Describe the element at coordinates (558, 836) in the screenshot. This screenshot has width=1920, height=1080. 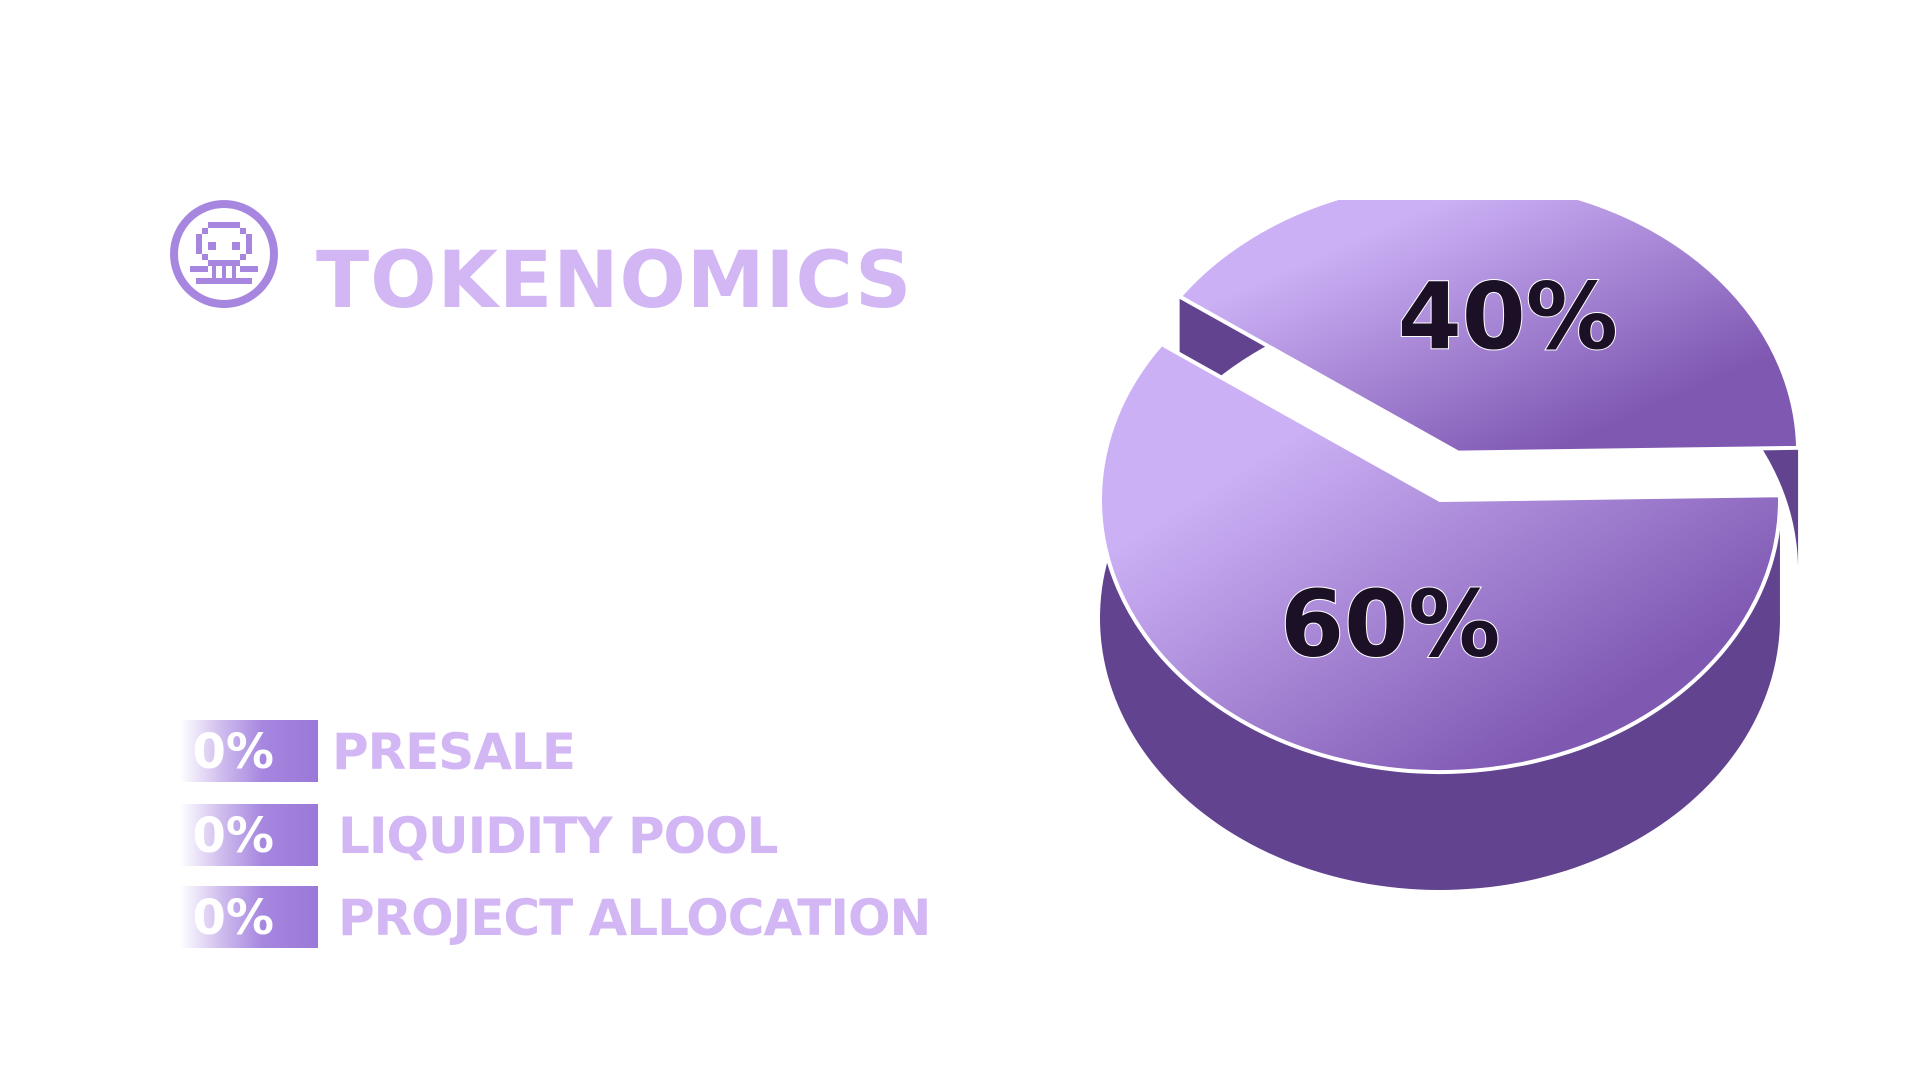
I see `legend-label: LIQUIDITY POOL` at that location.